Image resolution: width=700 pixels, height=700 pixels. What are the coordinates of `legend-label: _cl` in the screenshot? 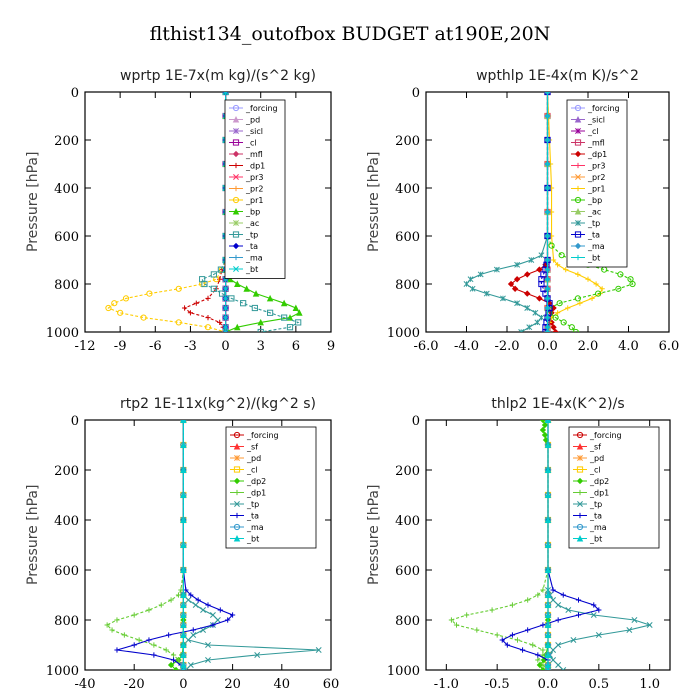 It's located at (252, 470).